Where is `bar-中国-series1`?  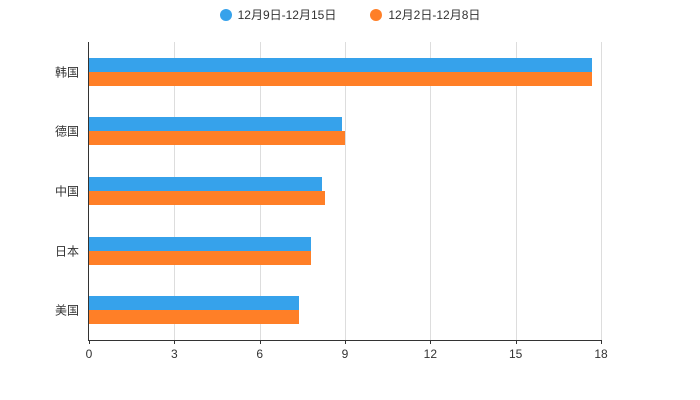
bar-中国-series1 is located at coordinates (206, 184).